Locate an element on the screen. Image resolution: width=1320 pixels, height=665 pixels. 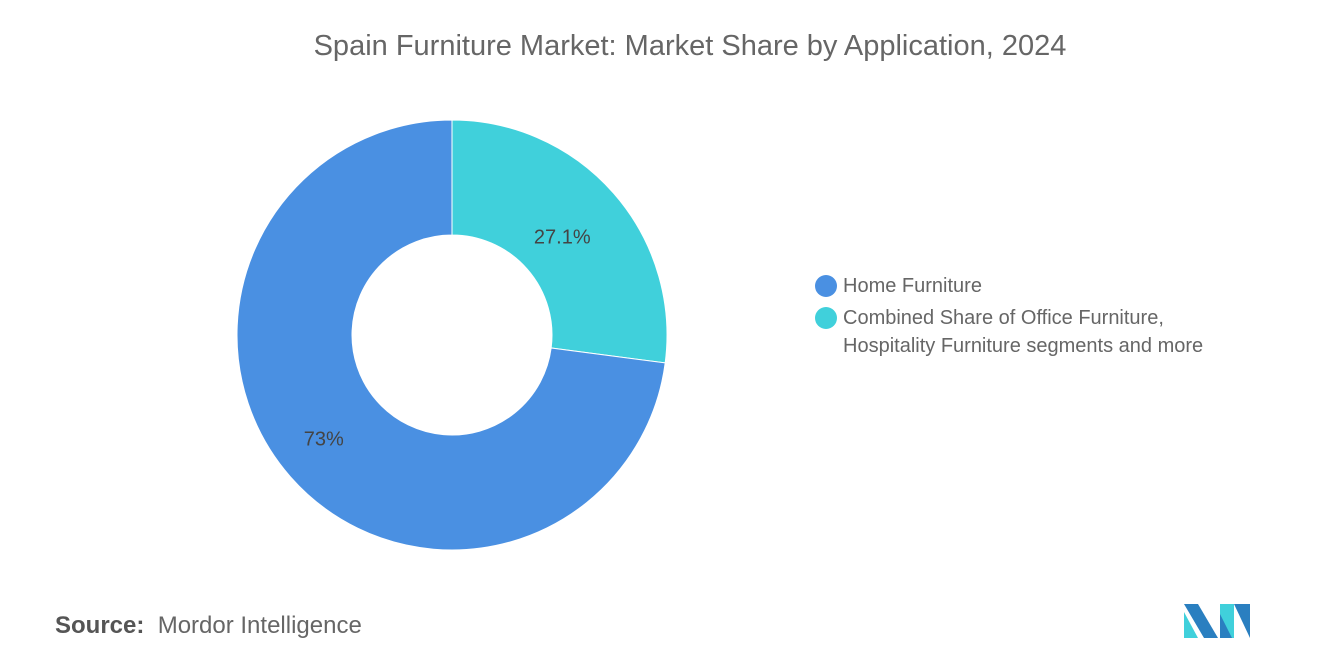
source-value: Mordor Intelligence is located at coordinates (259, 625).